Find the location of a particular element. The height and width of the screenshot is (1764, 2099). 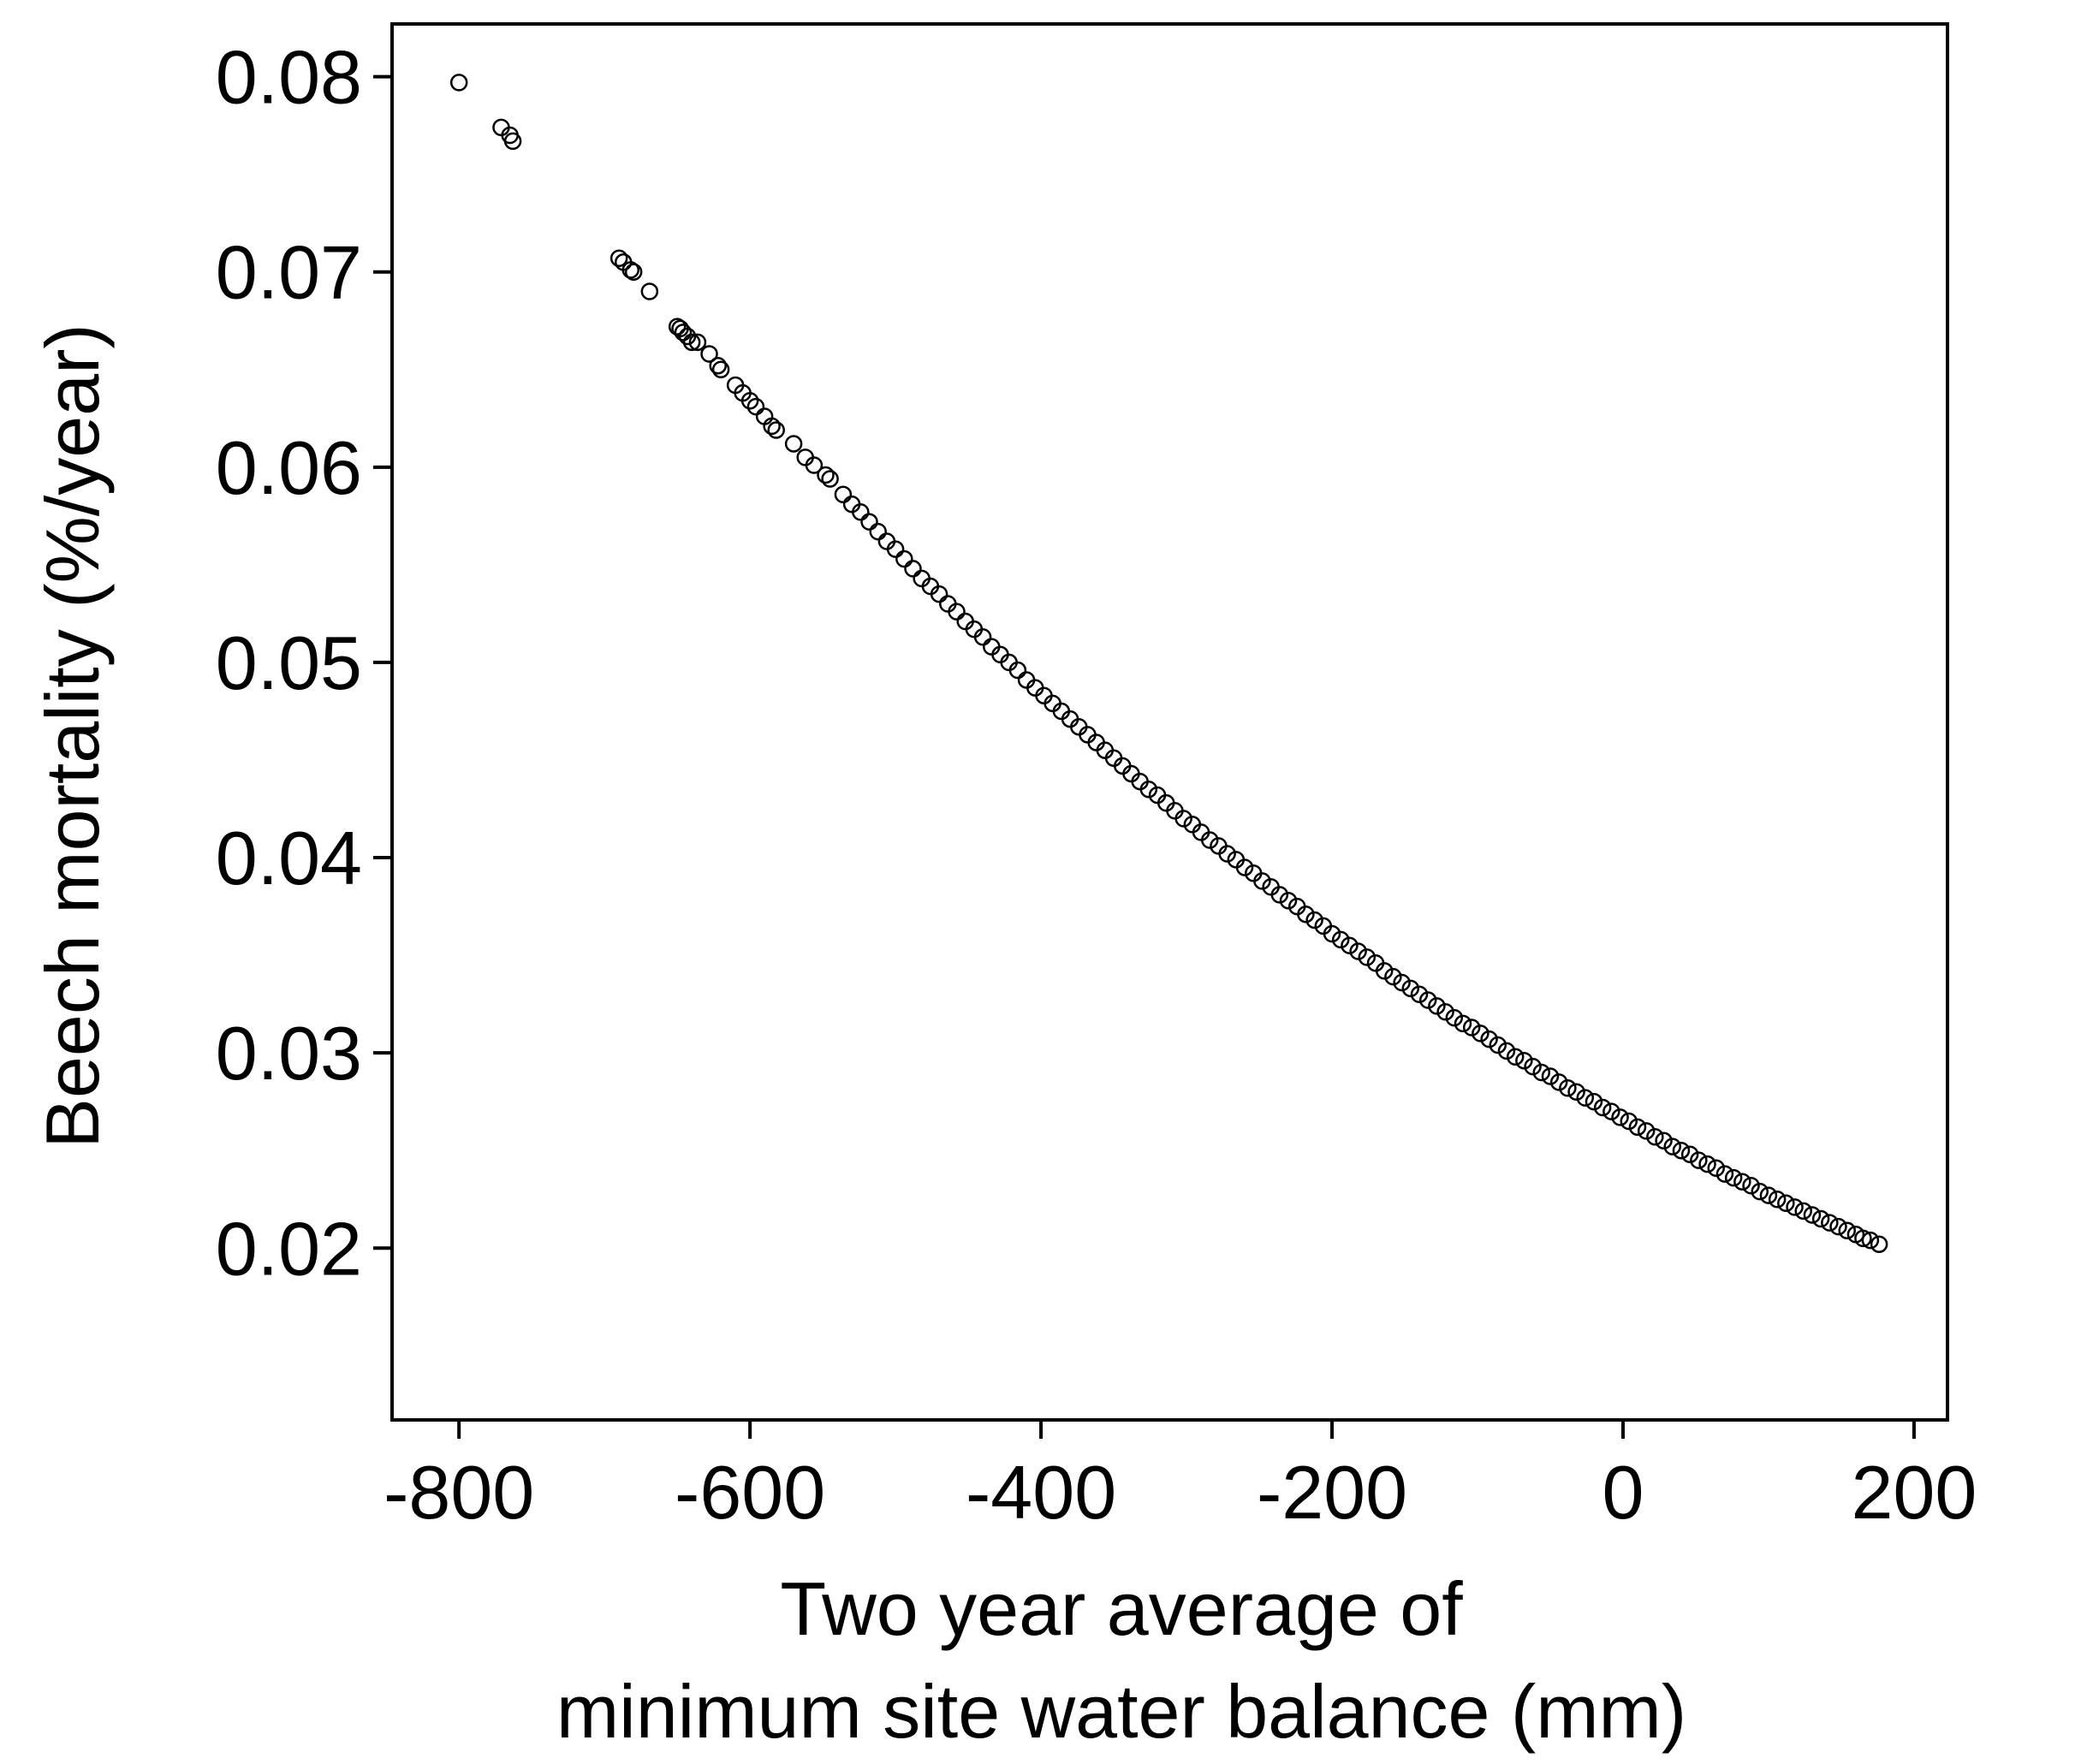

y-tick-label: 0.08 is located at coordinates (289, 77).